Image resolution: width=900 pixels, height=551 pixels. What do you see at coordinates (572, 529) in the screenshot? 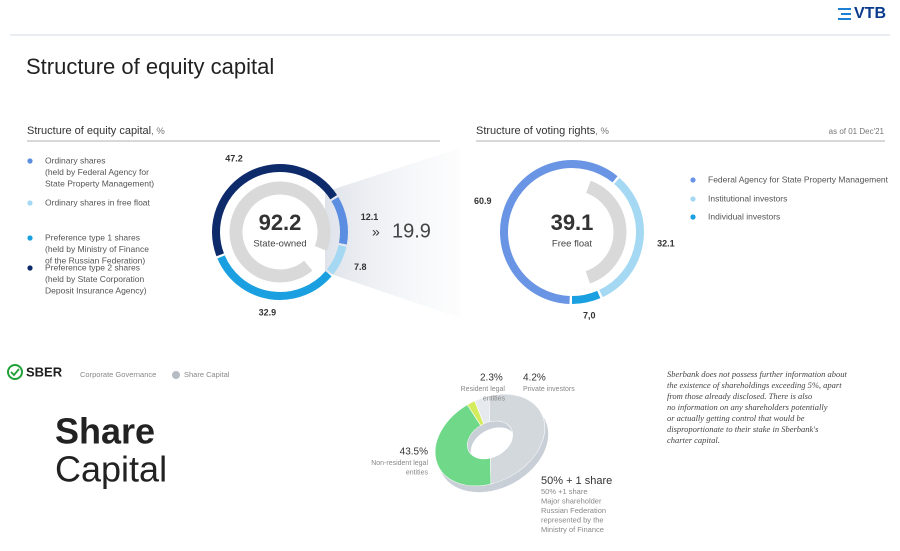
I see `category-label: Ministry of Finance` at bounding box center [572, 529].